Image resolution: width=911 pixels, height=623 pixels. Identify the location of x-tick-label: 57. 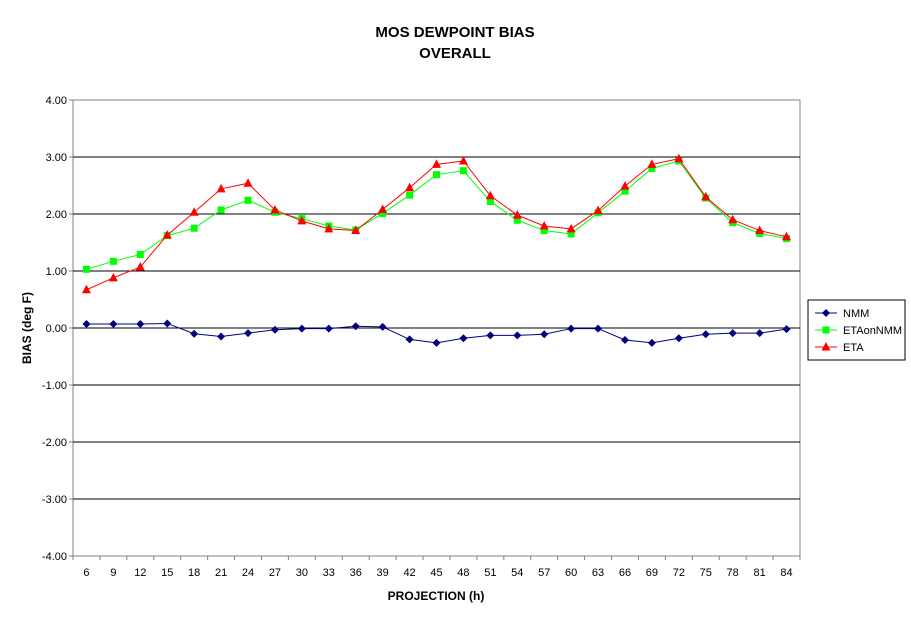
(544, 573).